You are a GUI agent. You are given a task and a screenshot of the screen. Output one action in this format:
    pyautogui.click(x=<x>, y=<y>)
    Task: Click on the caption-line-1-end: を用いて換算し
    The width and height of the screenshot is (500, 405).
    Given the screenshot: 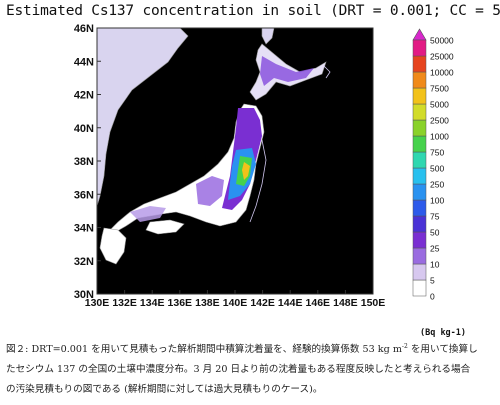 What is the action you would take?
    pyautogui.click(x=442, y=349)
    